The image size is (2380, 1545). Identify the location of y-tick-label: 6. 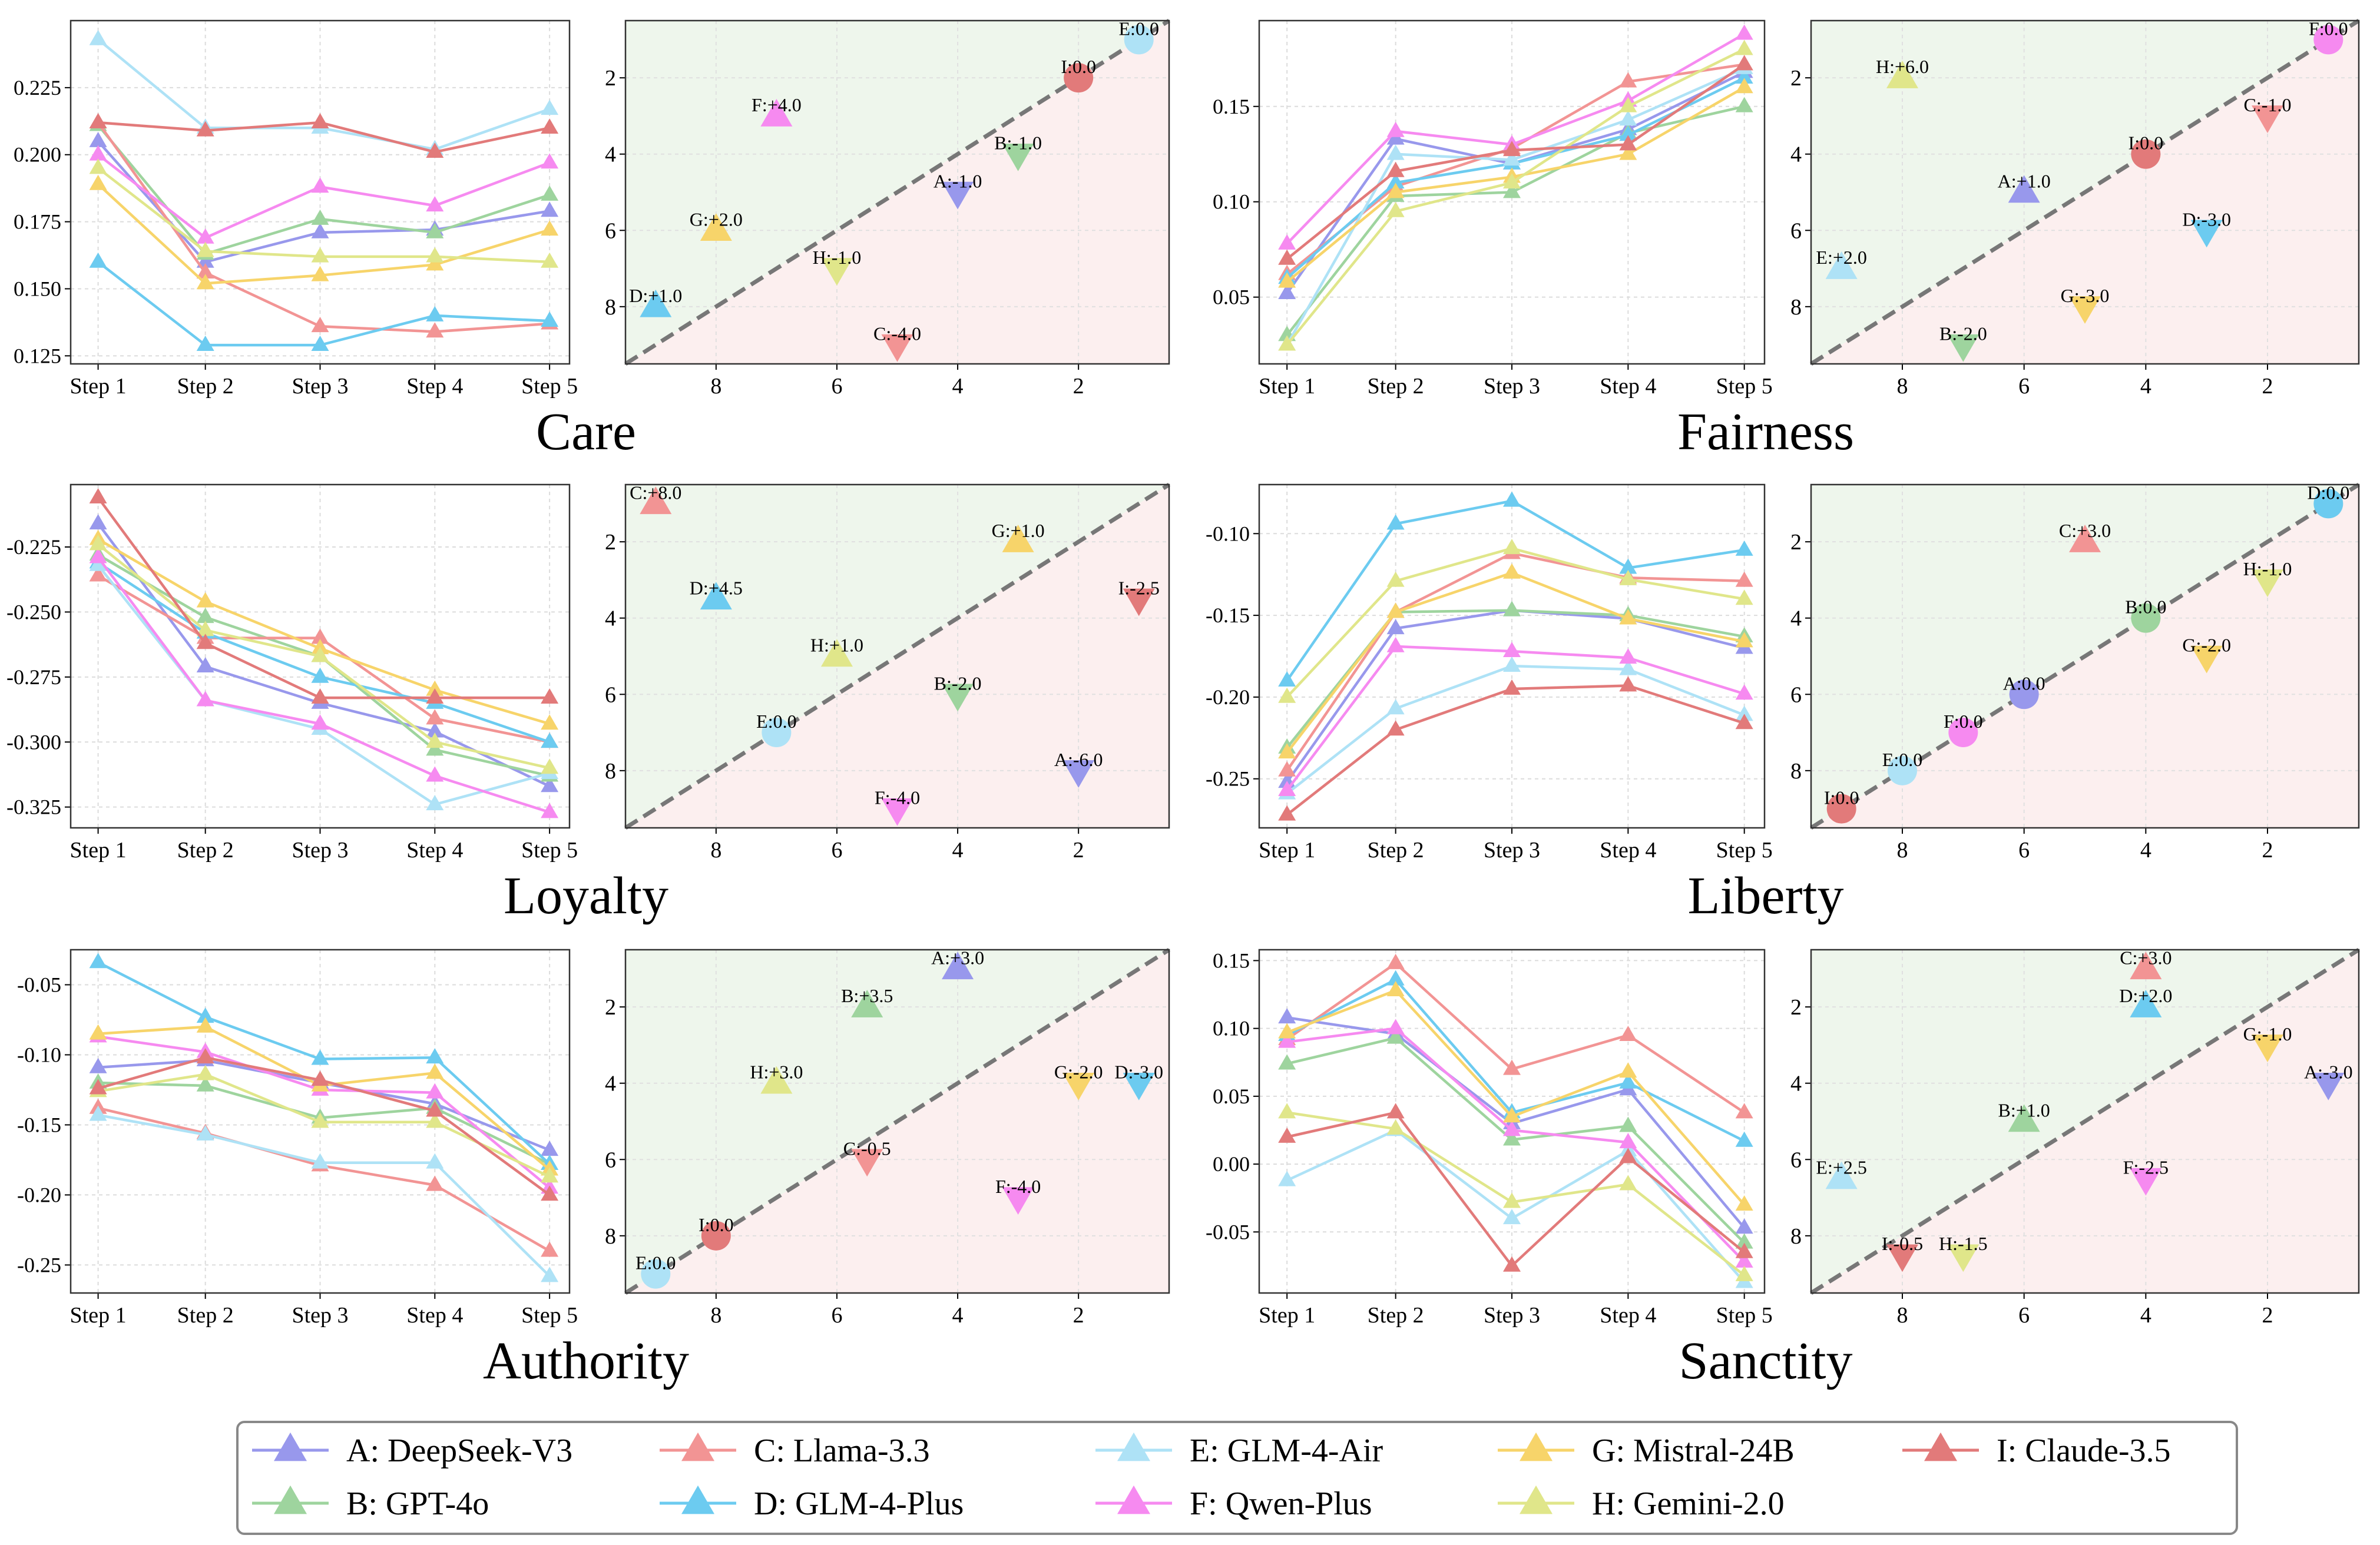
(1796, 230).